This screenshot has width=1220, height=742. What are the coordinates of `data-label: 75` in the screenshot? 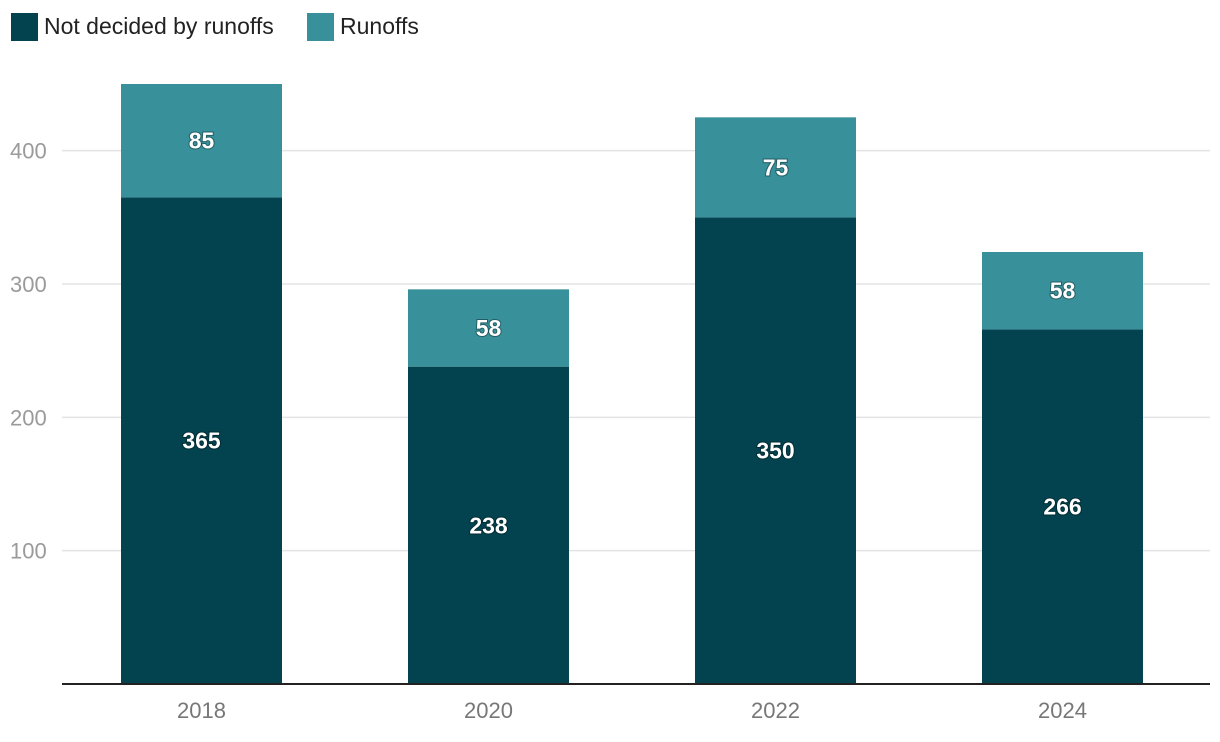 It's located at (776, 167).